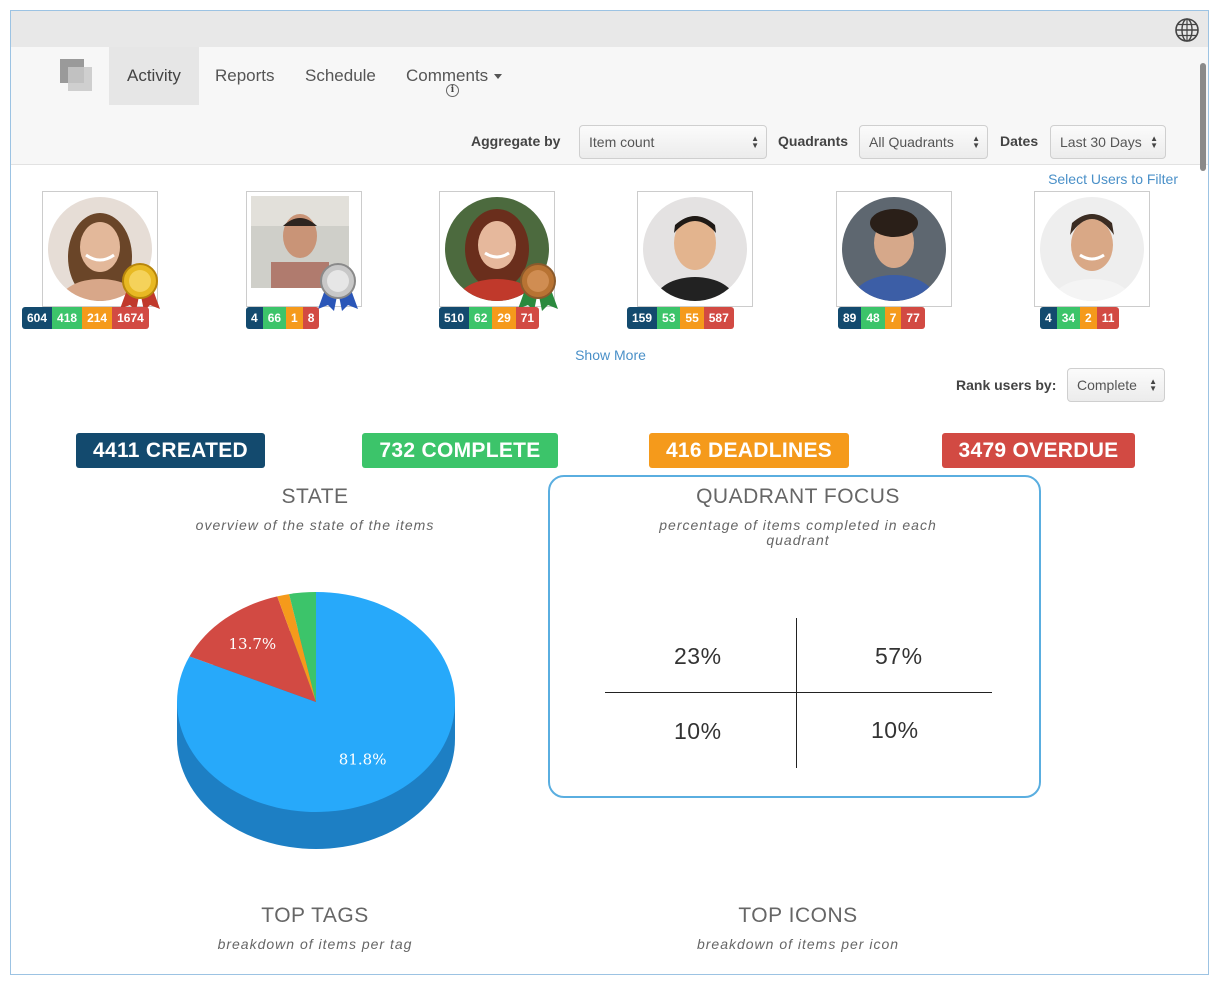 The image size is (1220, 986). Describe the element at coordinates (1006, 385) in the screenshot. I see `rank-users-label: Rank users by:` at that location.